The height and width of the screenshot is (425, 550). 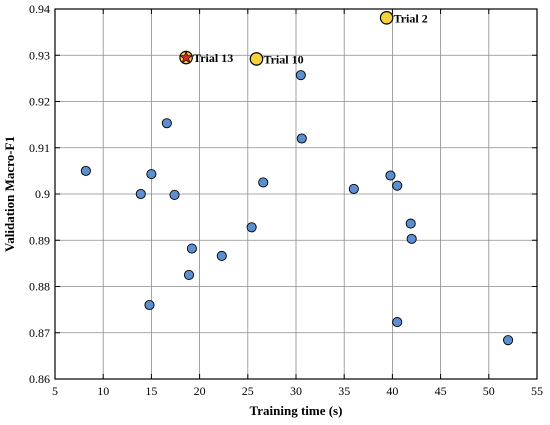 I want to click on trial-annotation-label: Trial 10, so click(x=283, y=59).